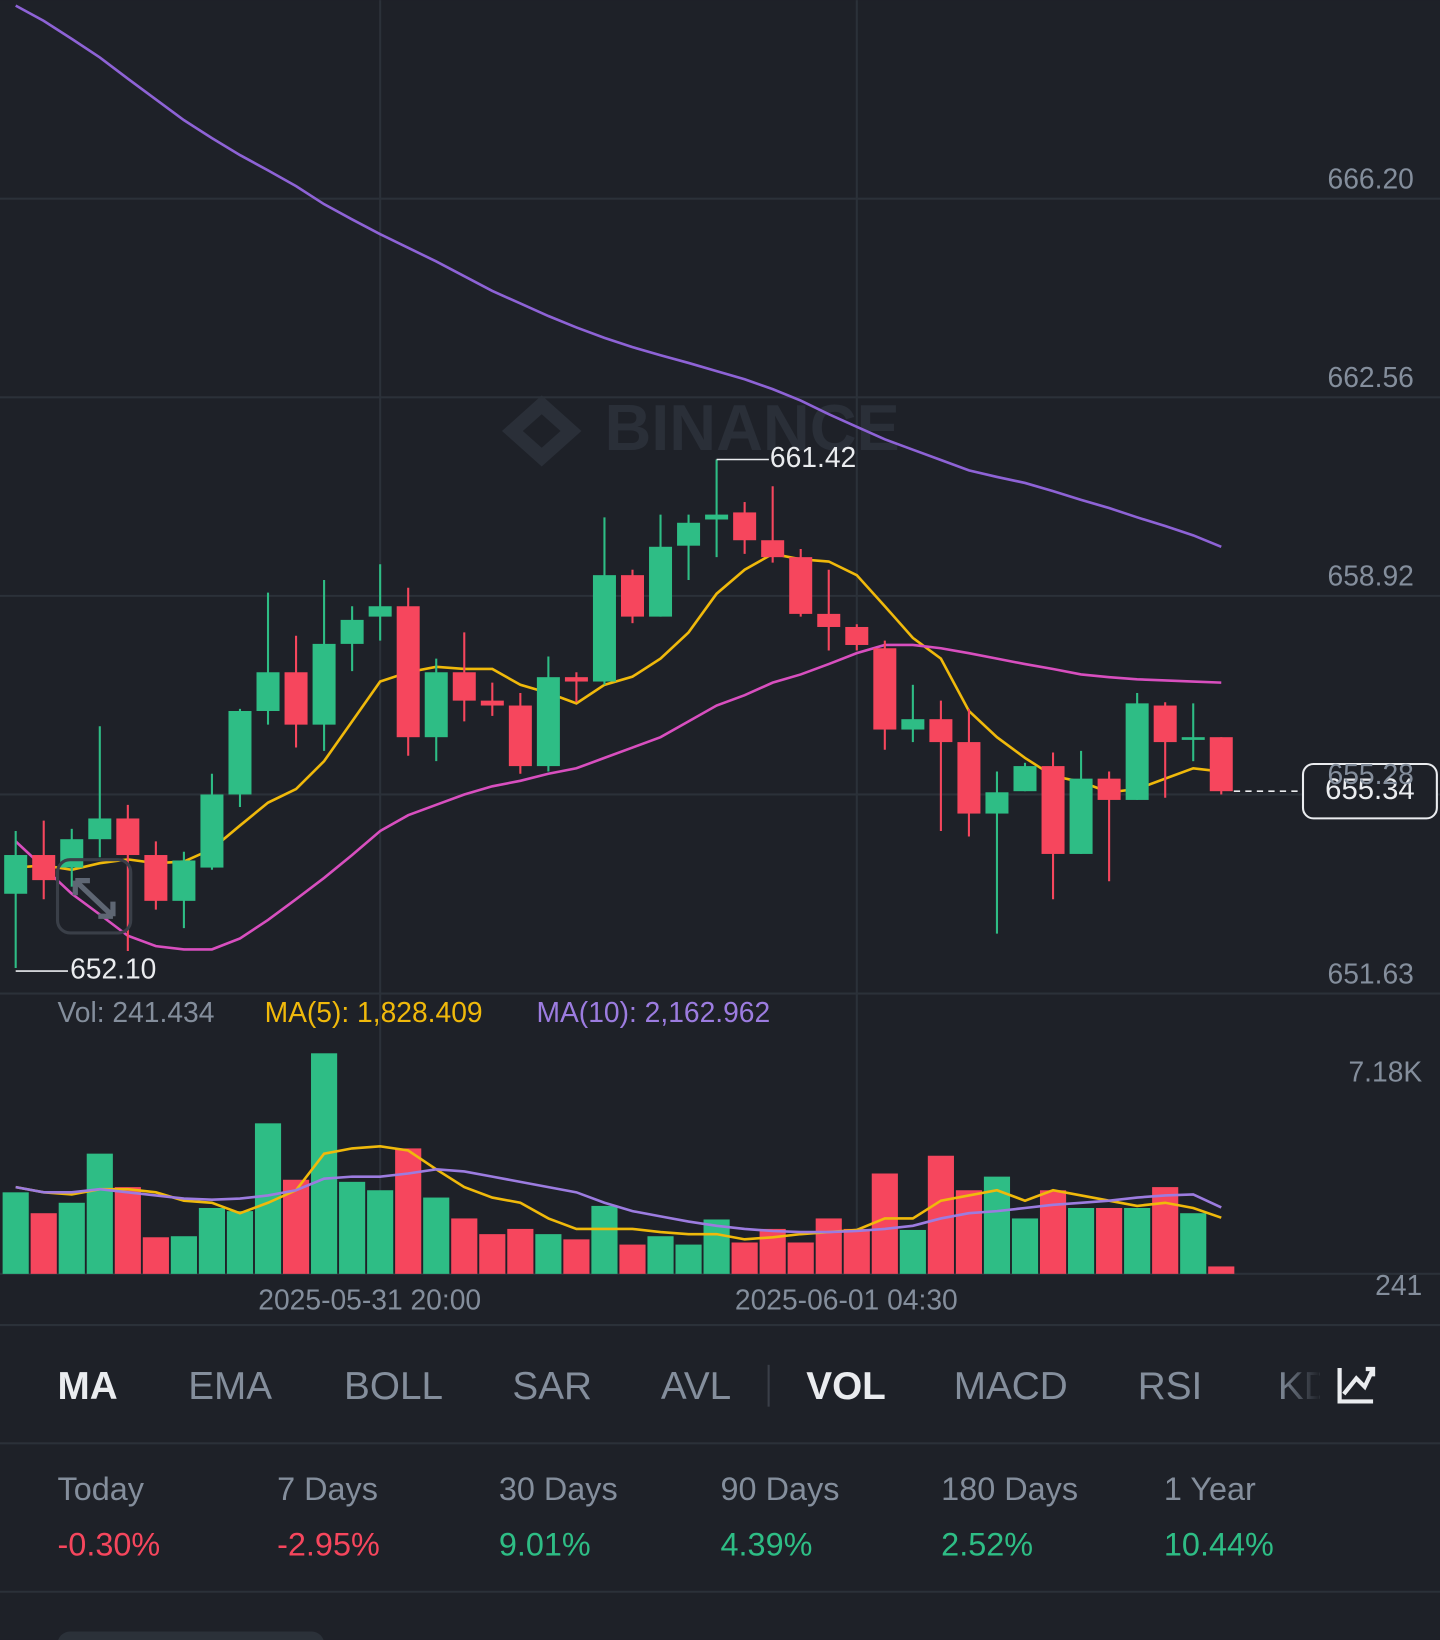 The width and height of the screenshot is (1440, 1640). I want to click on x-tick-label: 2025-06-01 04:30, so click(846, 1300).